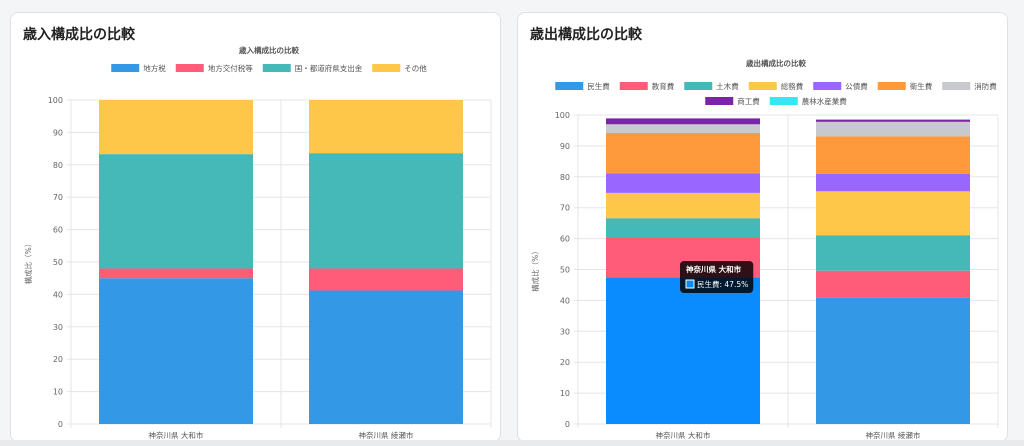 Image resolution: width=1024 pixels, height=446 pixels. What do you see at coordinates (230, 68) in the screenshot?
I see `legend-label: 地方交付税等` at bounding box center [230, 68].